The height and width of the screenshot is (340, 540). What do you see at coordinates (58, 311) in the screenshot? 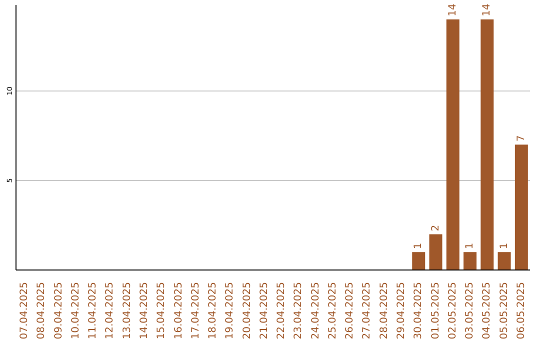
I see `x-tick-label: 09.04.2025` at bounding box center [58, 311].